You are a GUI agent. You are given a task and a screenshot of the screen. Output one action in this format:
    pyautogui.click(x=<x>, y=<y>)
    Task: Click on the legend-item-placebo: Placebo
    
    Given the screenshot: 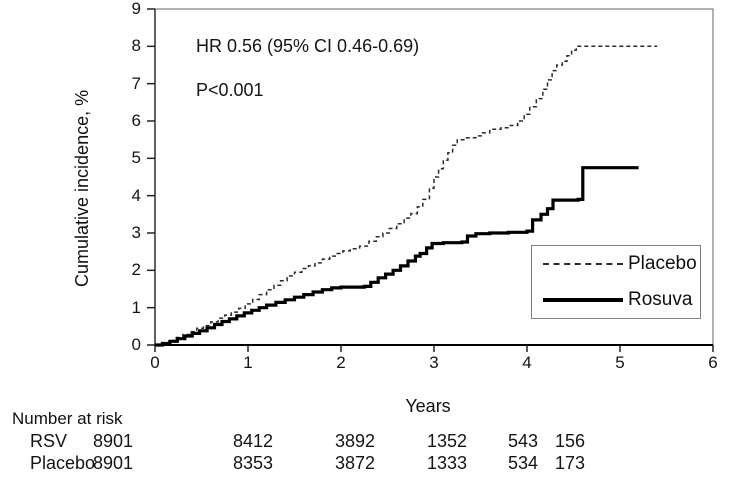 What is the action you would take?
    pyautogui.click(x=616, y=264)
    